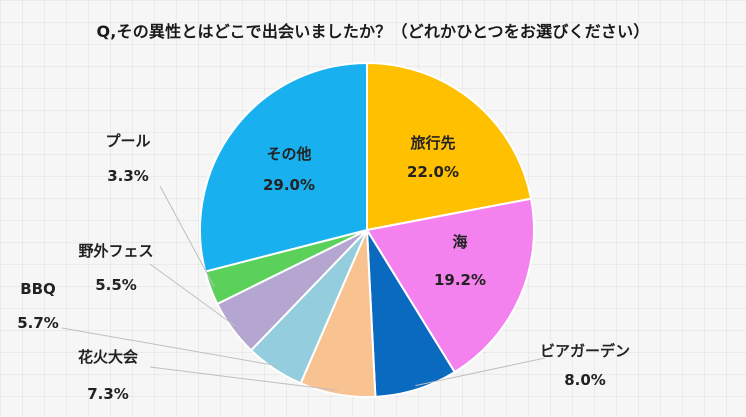  Describe the element at coordinates (585, 380) in the screenshot. I see `value-label-slice-3: 8.0%` at that location.